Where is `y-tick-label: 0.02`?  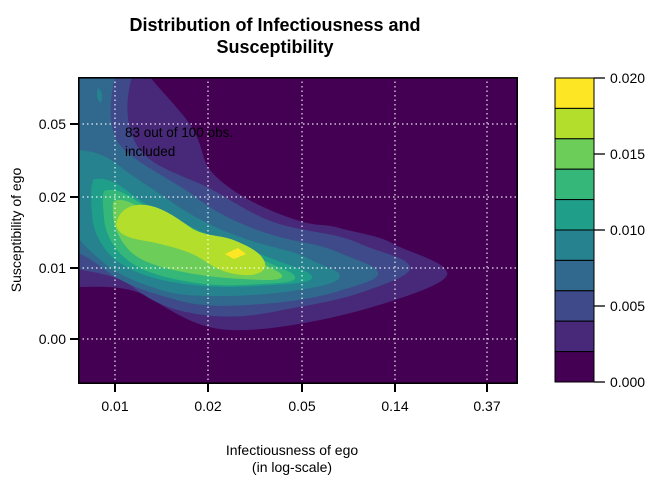
y-tick-label: 0.02 is located at coordinates (52, 197).